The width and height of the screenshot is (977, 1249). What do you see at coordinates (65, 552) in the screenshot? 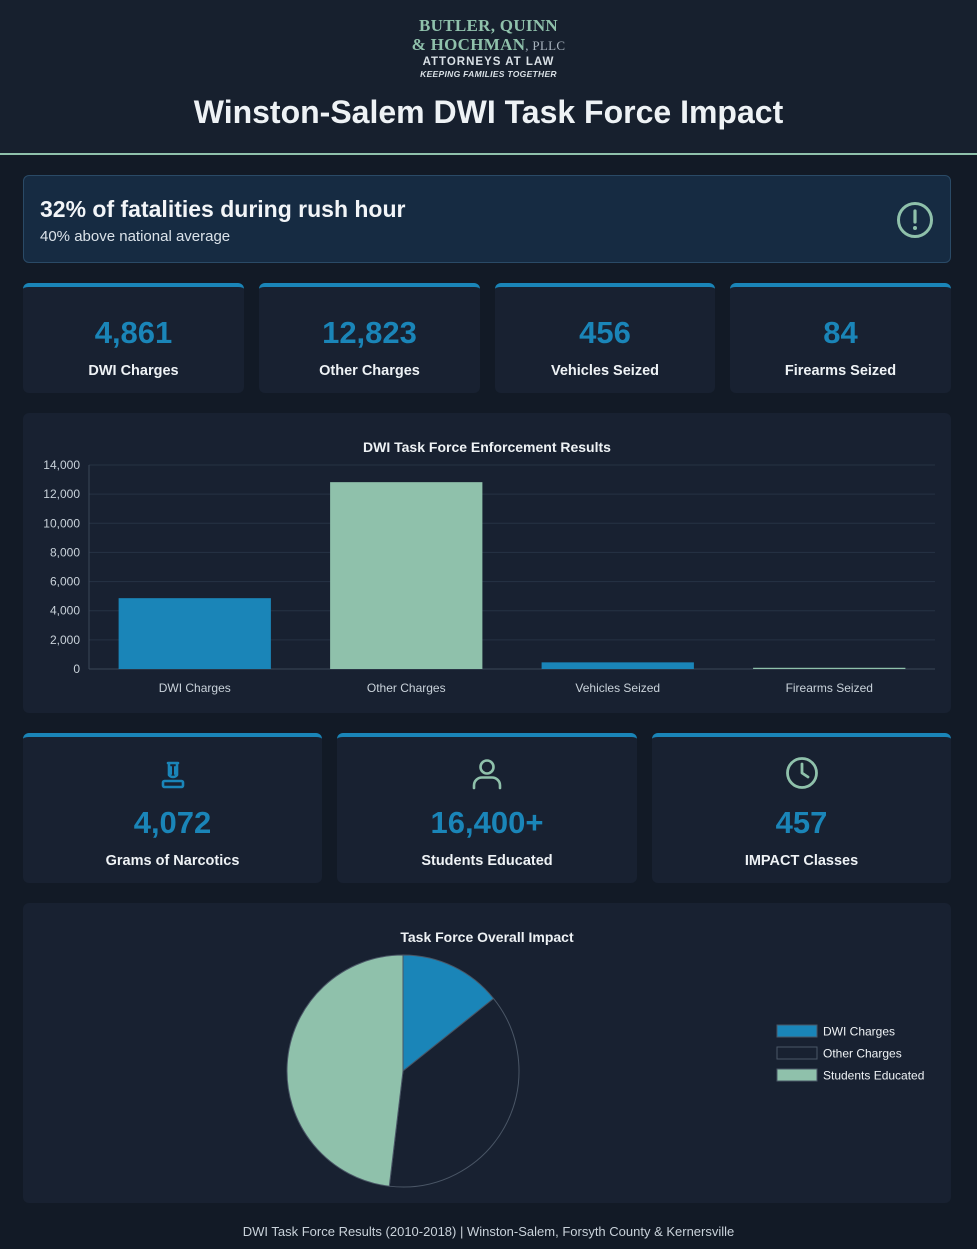
I see `y-tick-label: 8,000` at bounding box center [65, 552].